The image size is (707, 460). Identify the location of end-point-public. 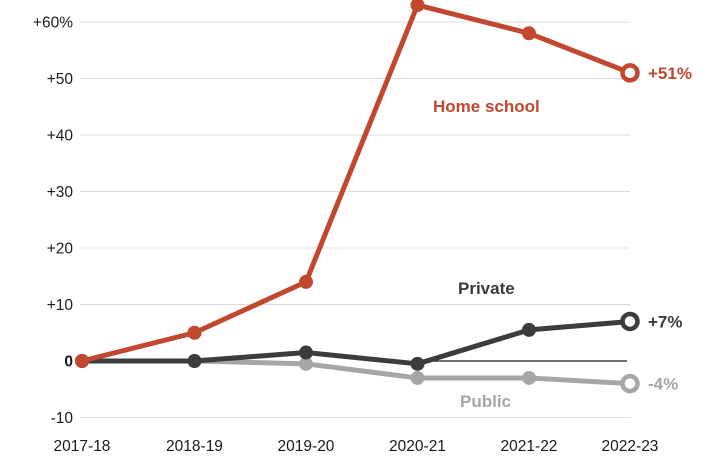
(630, 383).